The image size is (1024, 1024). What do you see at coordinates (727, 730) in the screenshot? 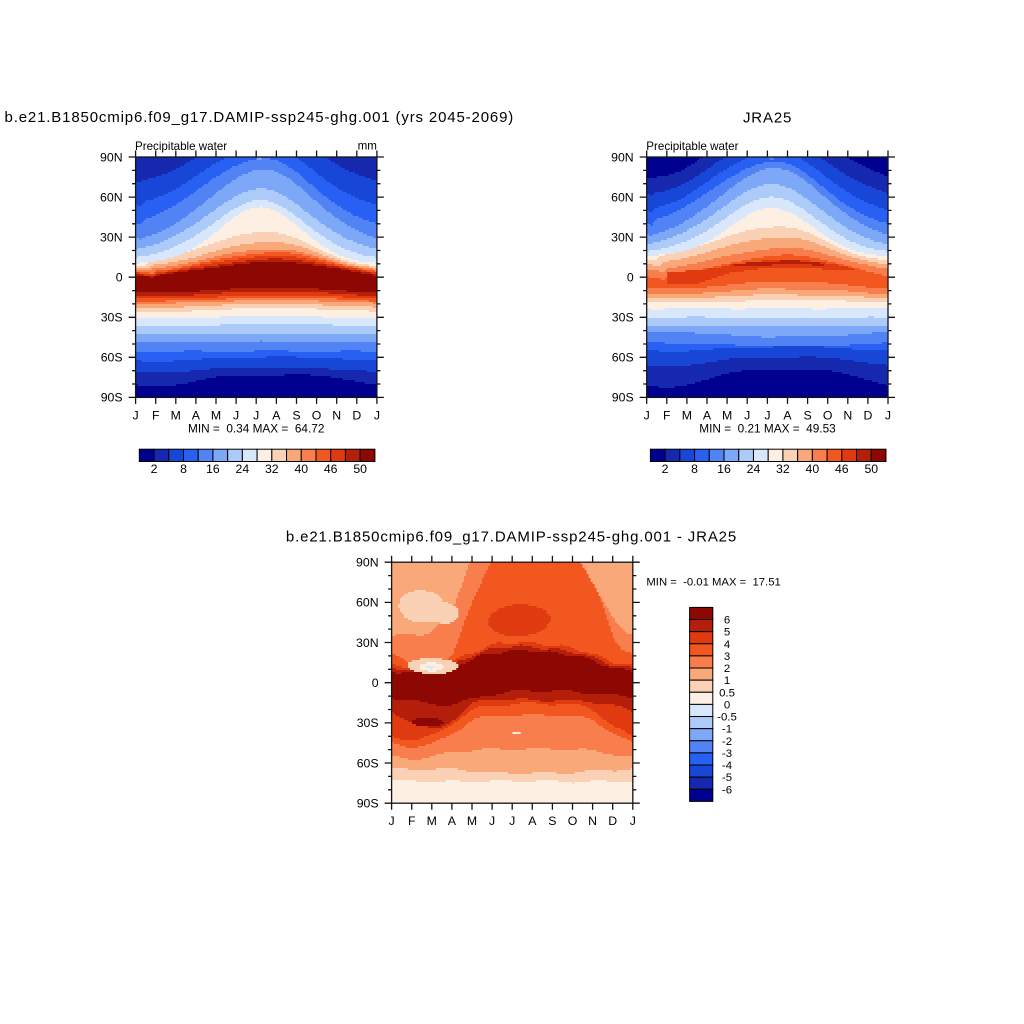
I see `svg-text: -1` at bounding box center [727, 730].